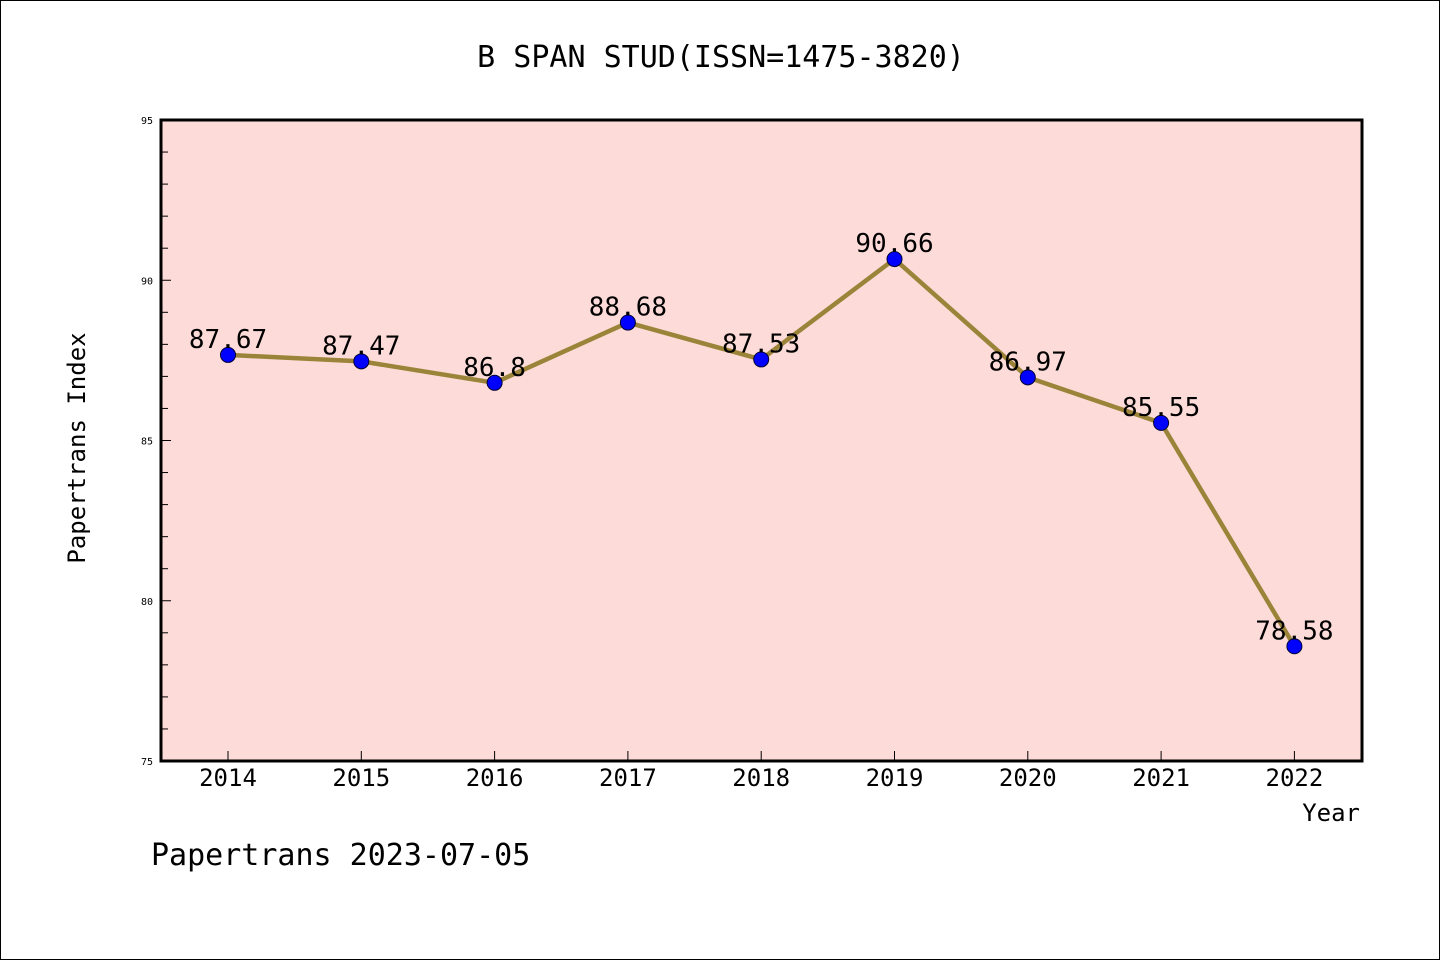 This screenshot has height=961, width=1440. Describe the element at coordinates (1161, 778) in the screenshot. I see `x-tick-label: 2021` at that location.